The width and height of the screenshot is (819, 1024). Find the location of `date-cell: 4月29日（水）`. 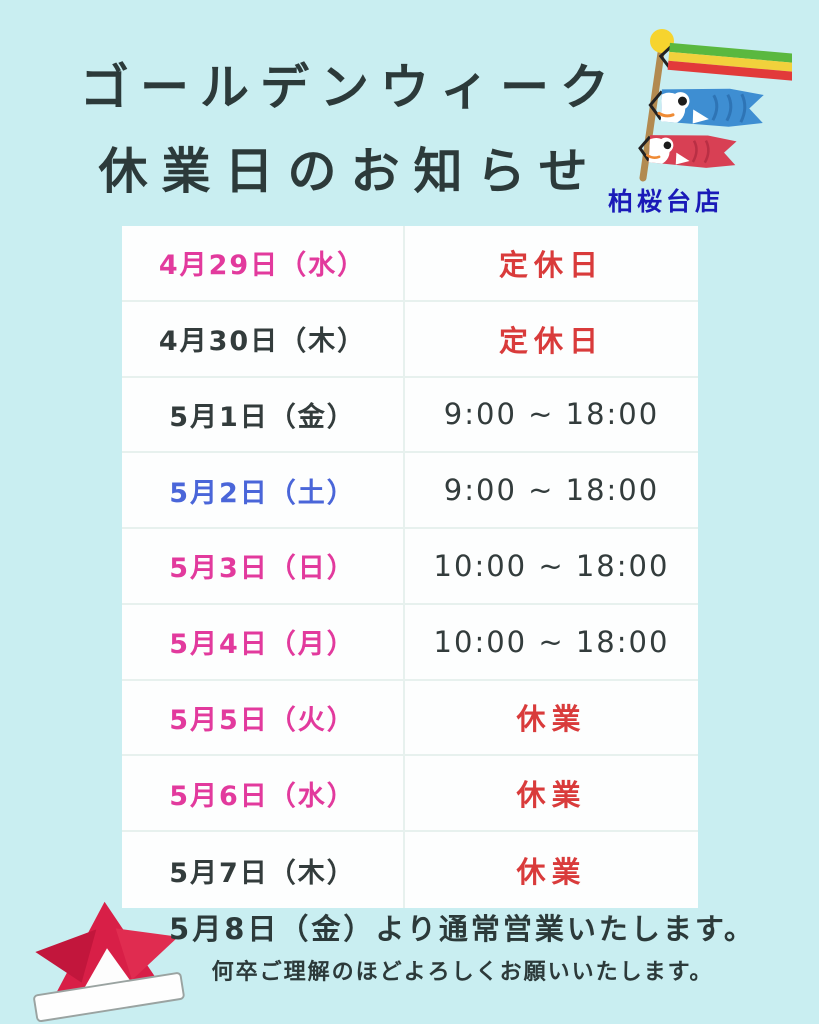

date-cell: 4月29日（水） is located at coordinates (263, 263).